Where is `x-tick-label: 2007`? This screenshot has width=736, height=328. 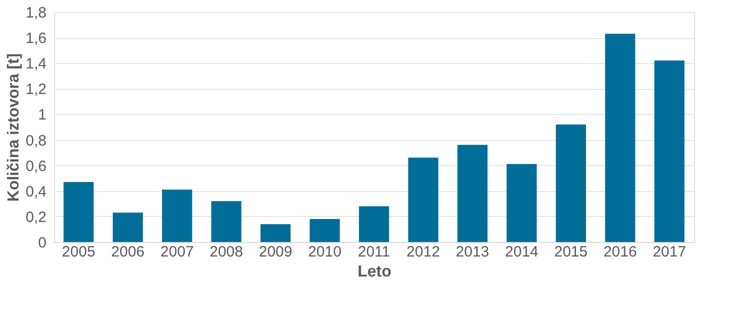
x-tick-label: 2007 is located at coordinates (177, 252).